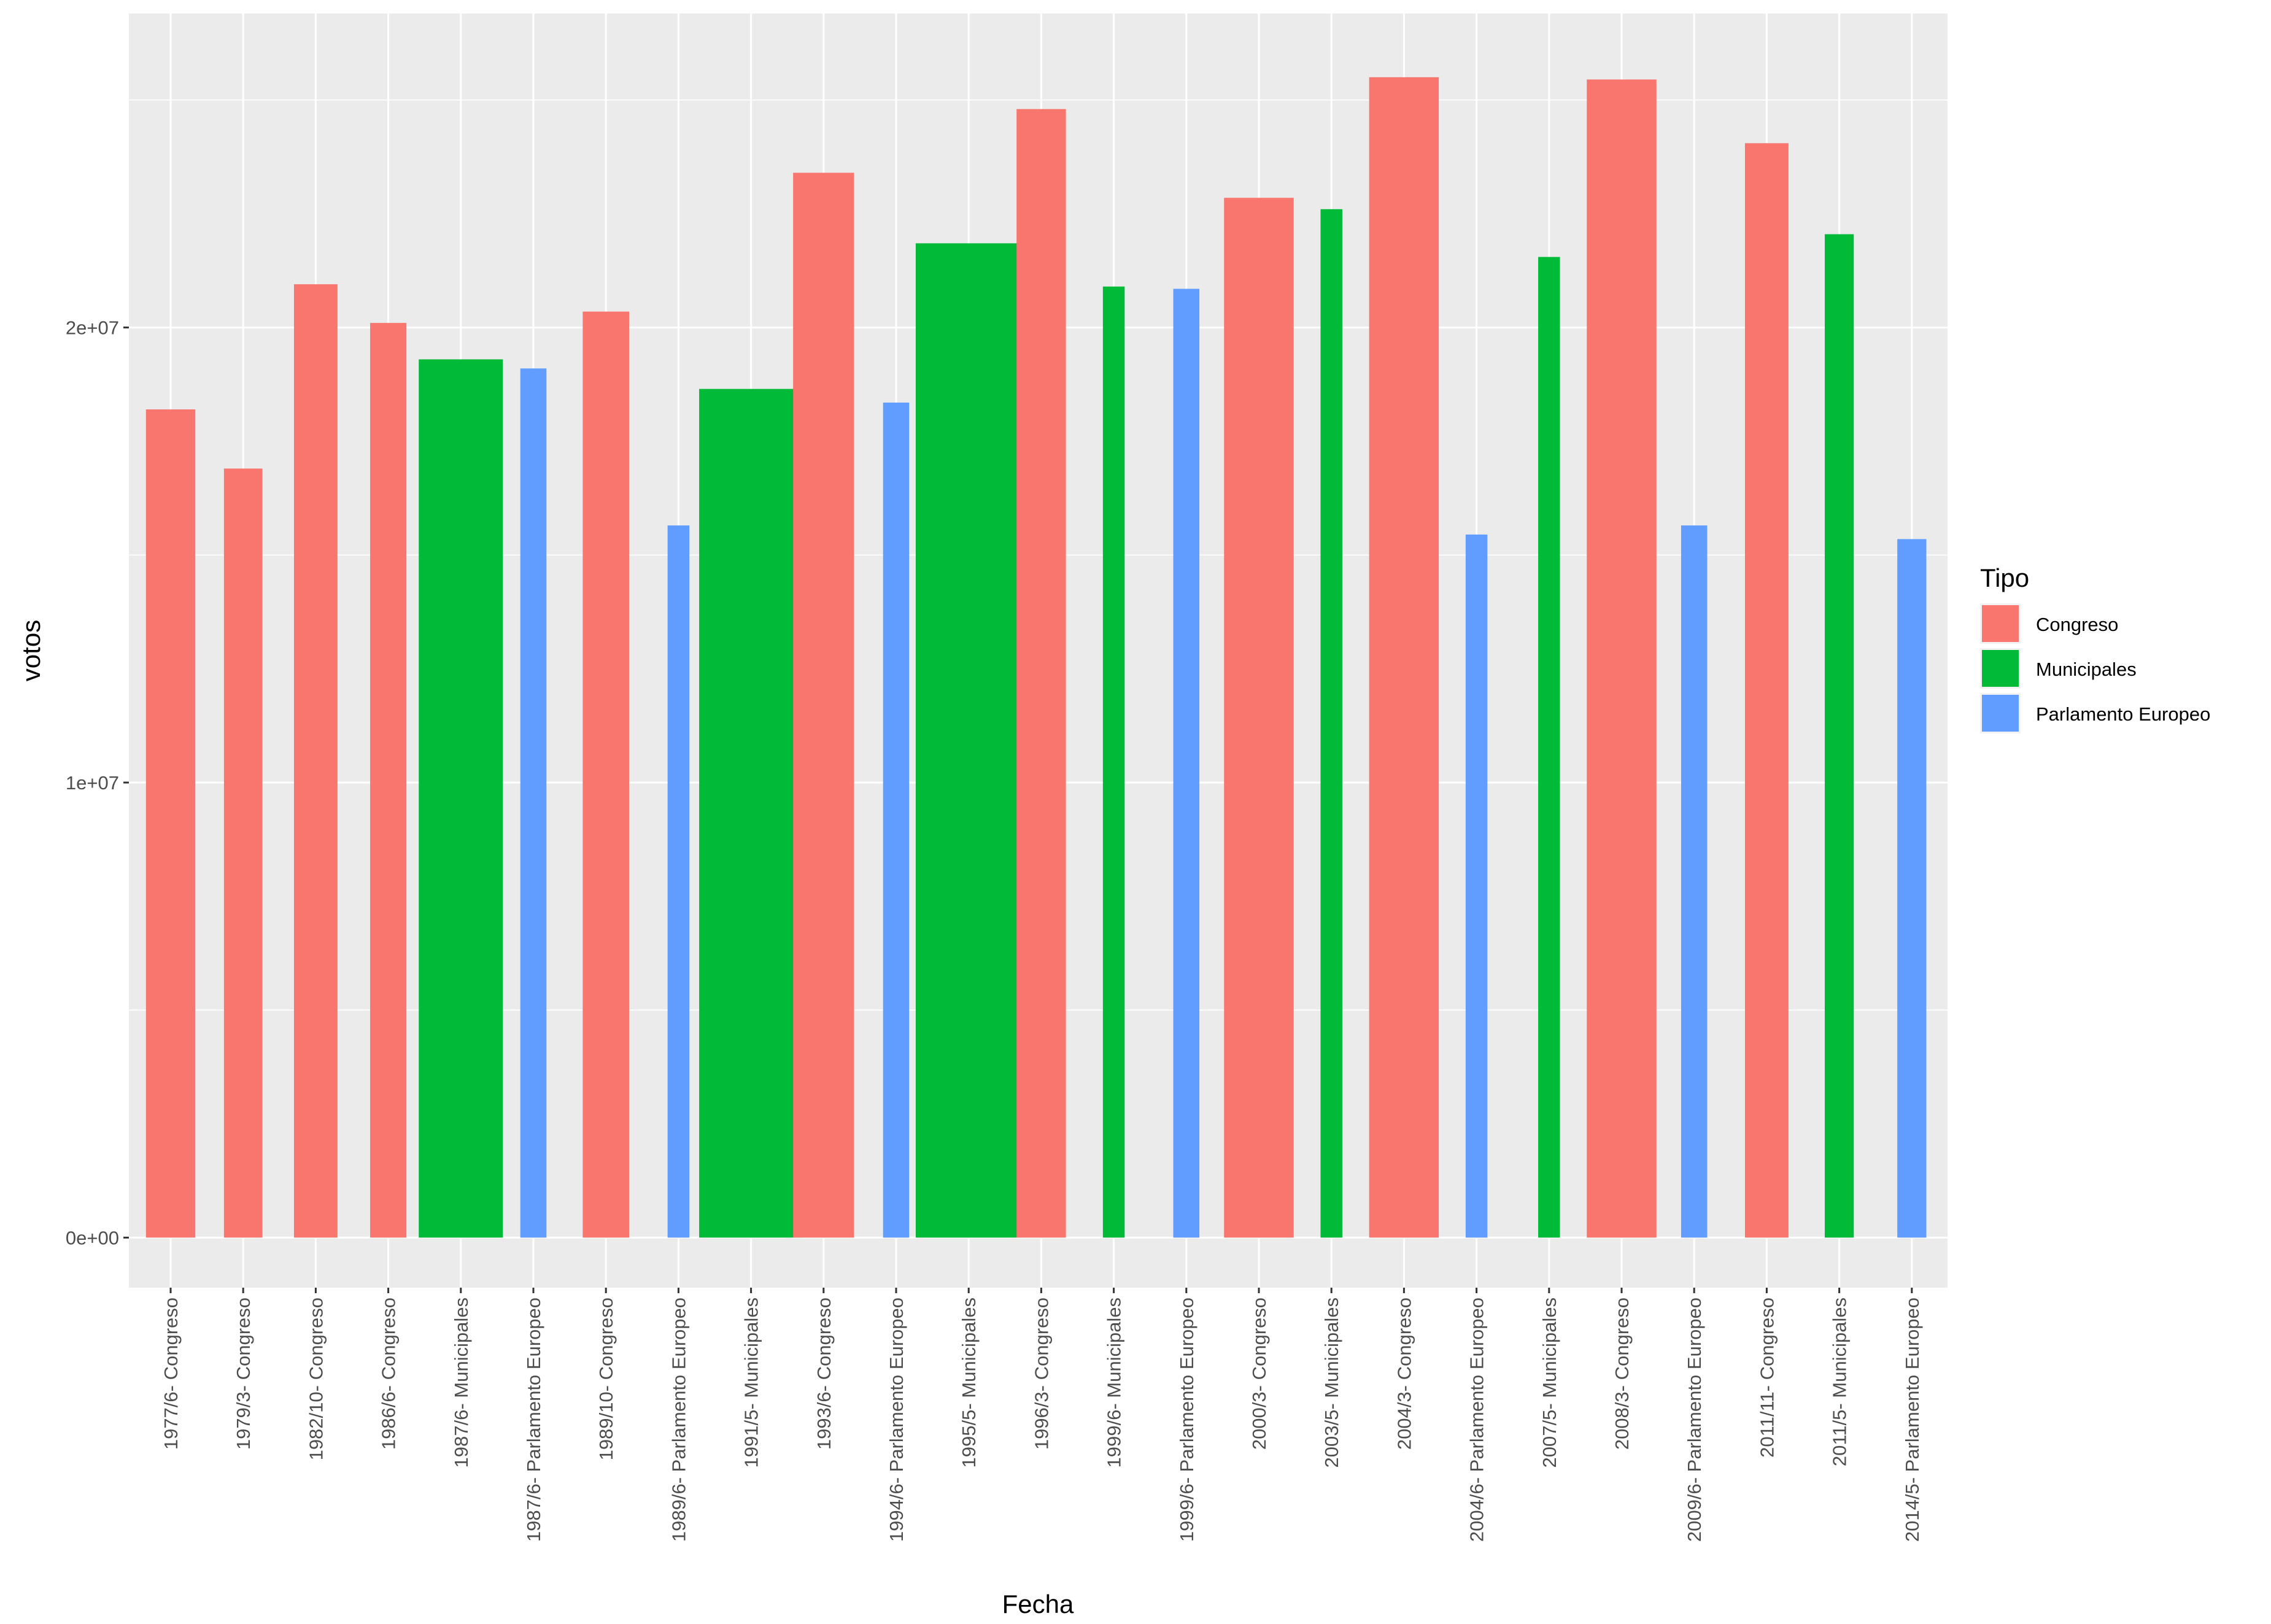 The height and width of the screenshot is (1624, 2271). I want to click on x-tick-label: 1979/3- Congreso, so click(243, 1373).